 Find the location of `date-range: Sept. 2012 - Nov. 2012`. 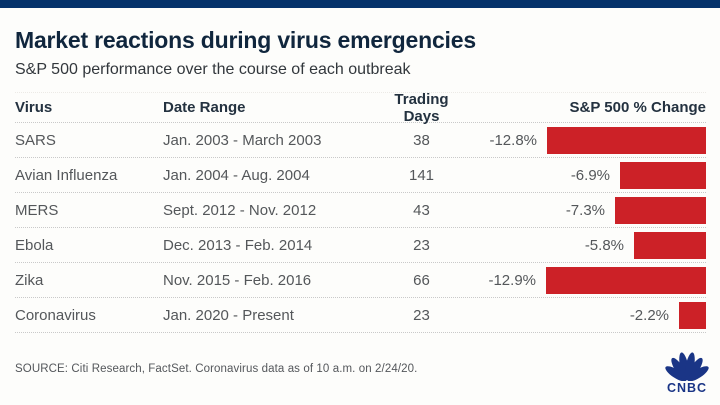

date-range: Sept. 2012 - Nov. 2012 is located at coordinates (240, 210).